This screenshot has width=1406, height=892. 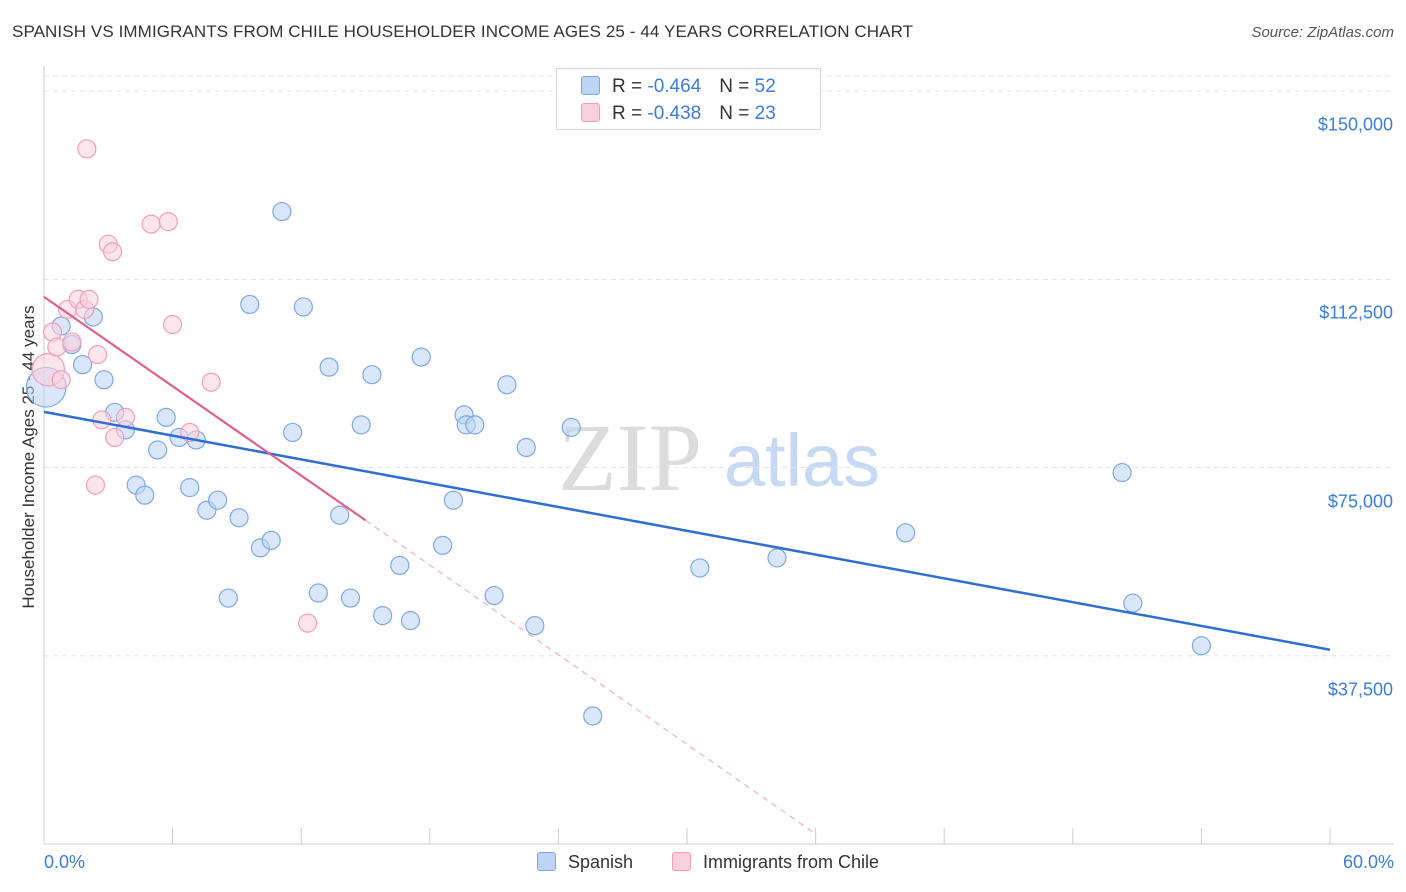 I want to click on r-value: -0.438, so click(x=674, y=113).